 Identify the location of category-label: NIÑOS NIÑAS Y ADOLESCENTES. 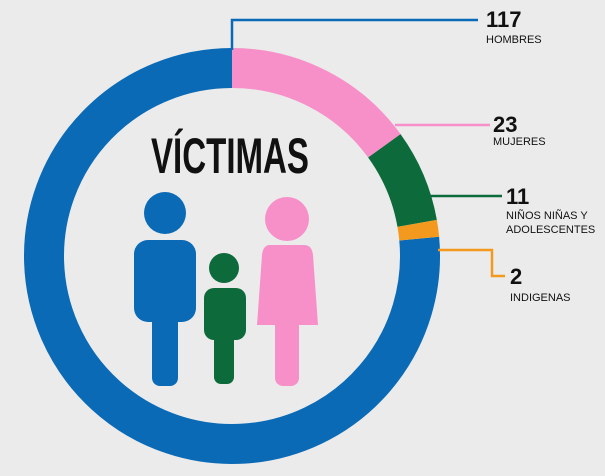
(551, 223).